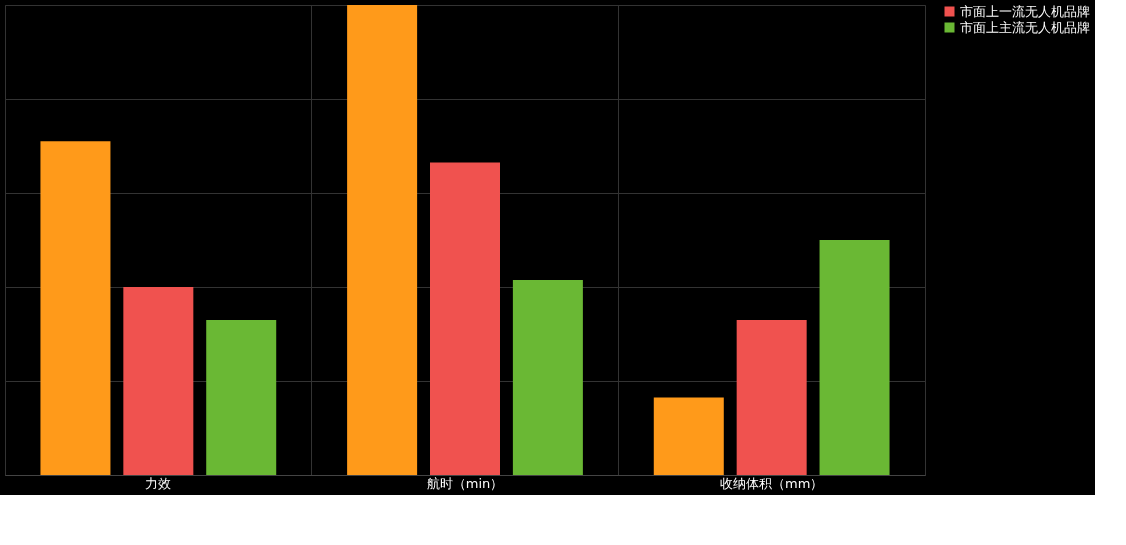  Describe the element at coordinates (1025, 27) in the screenshot. I see `legend-label: 市面上主流无人机品牌` at that location.